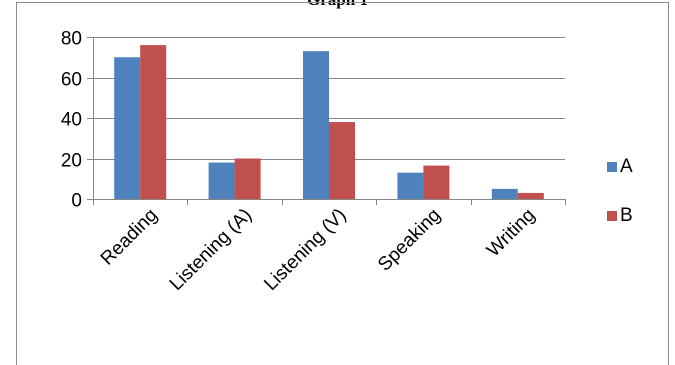 The height and width of the screenshot is (365, 675). What do you see at coordinates (436, 182) in the screenshot?
I see `bar-b-speaking` at bounding box center [436, 182].